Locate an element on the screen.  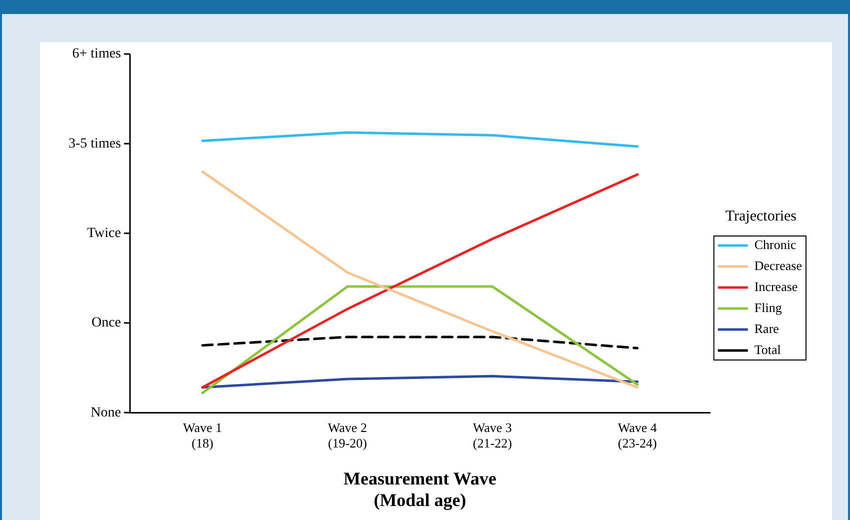
legend-label: Increase is located at coordinates (776, 286).